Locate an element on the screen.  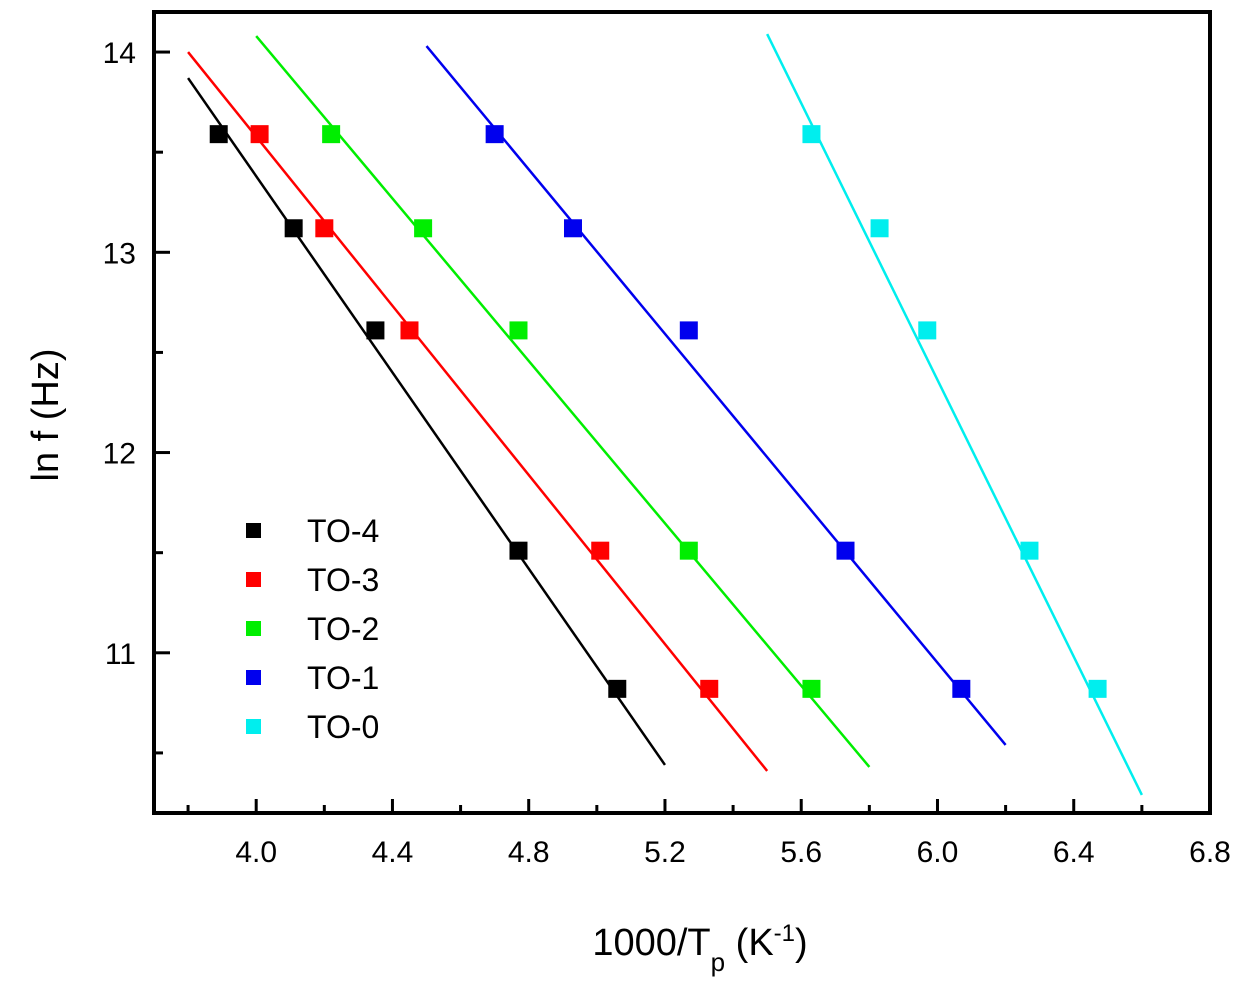
legend-label-to-3: TO-3 is located at coordinates (343, 580).